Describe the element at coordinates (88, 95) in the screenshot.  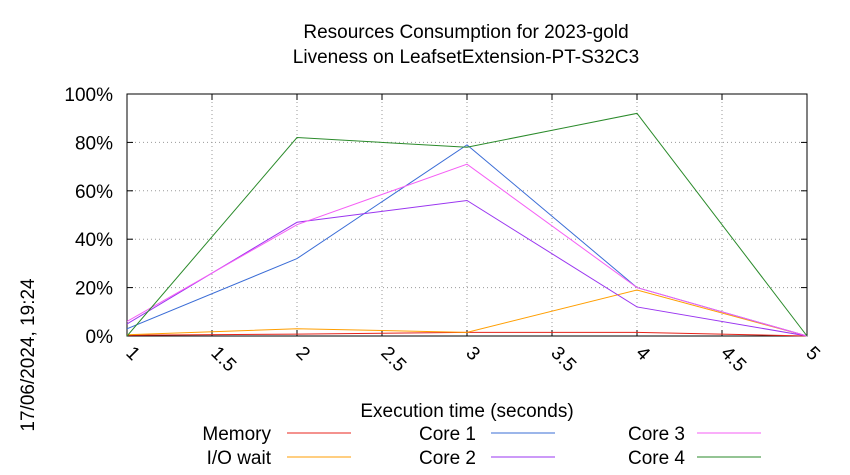
I see `y-tick-label: 100%` at that location.